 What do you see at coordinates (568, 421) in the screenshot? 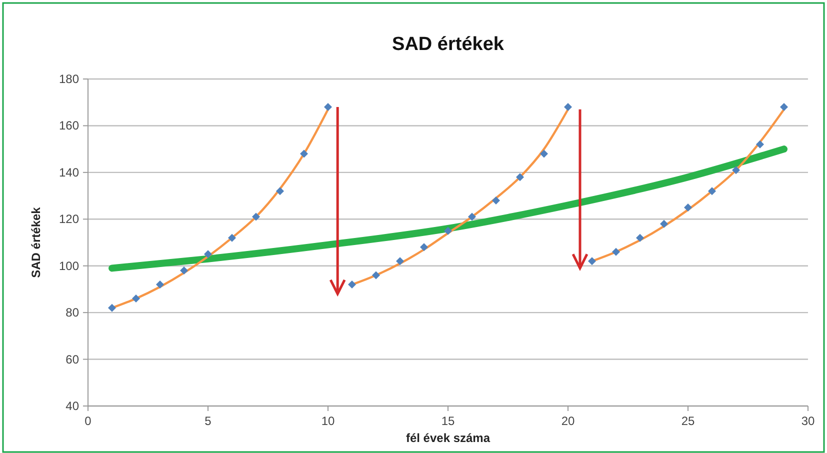
I see `x-tick-label: 20` at bounding box center [568, 421].